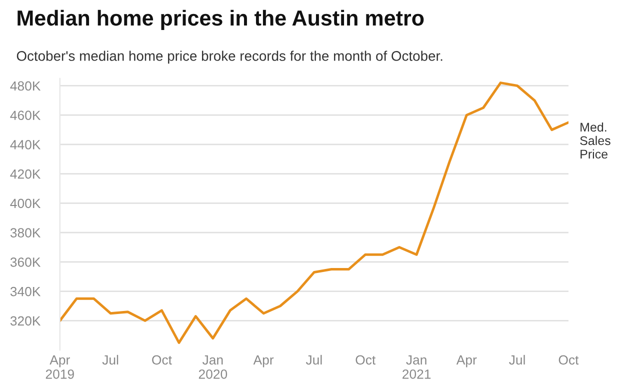  Describe the element at coordinates (25, 262) in the screenshot. I see `y-tick-label: 360K` at that location.